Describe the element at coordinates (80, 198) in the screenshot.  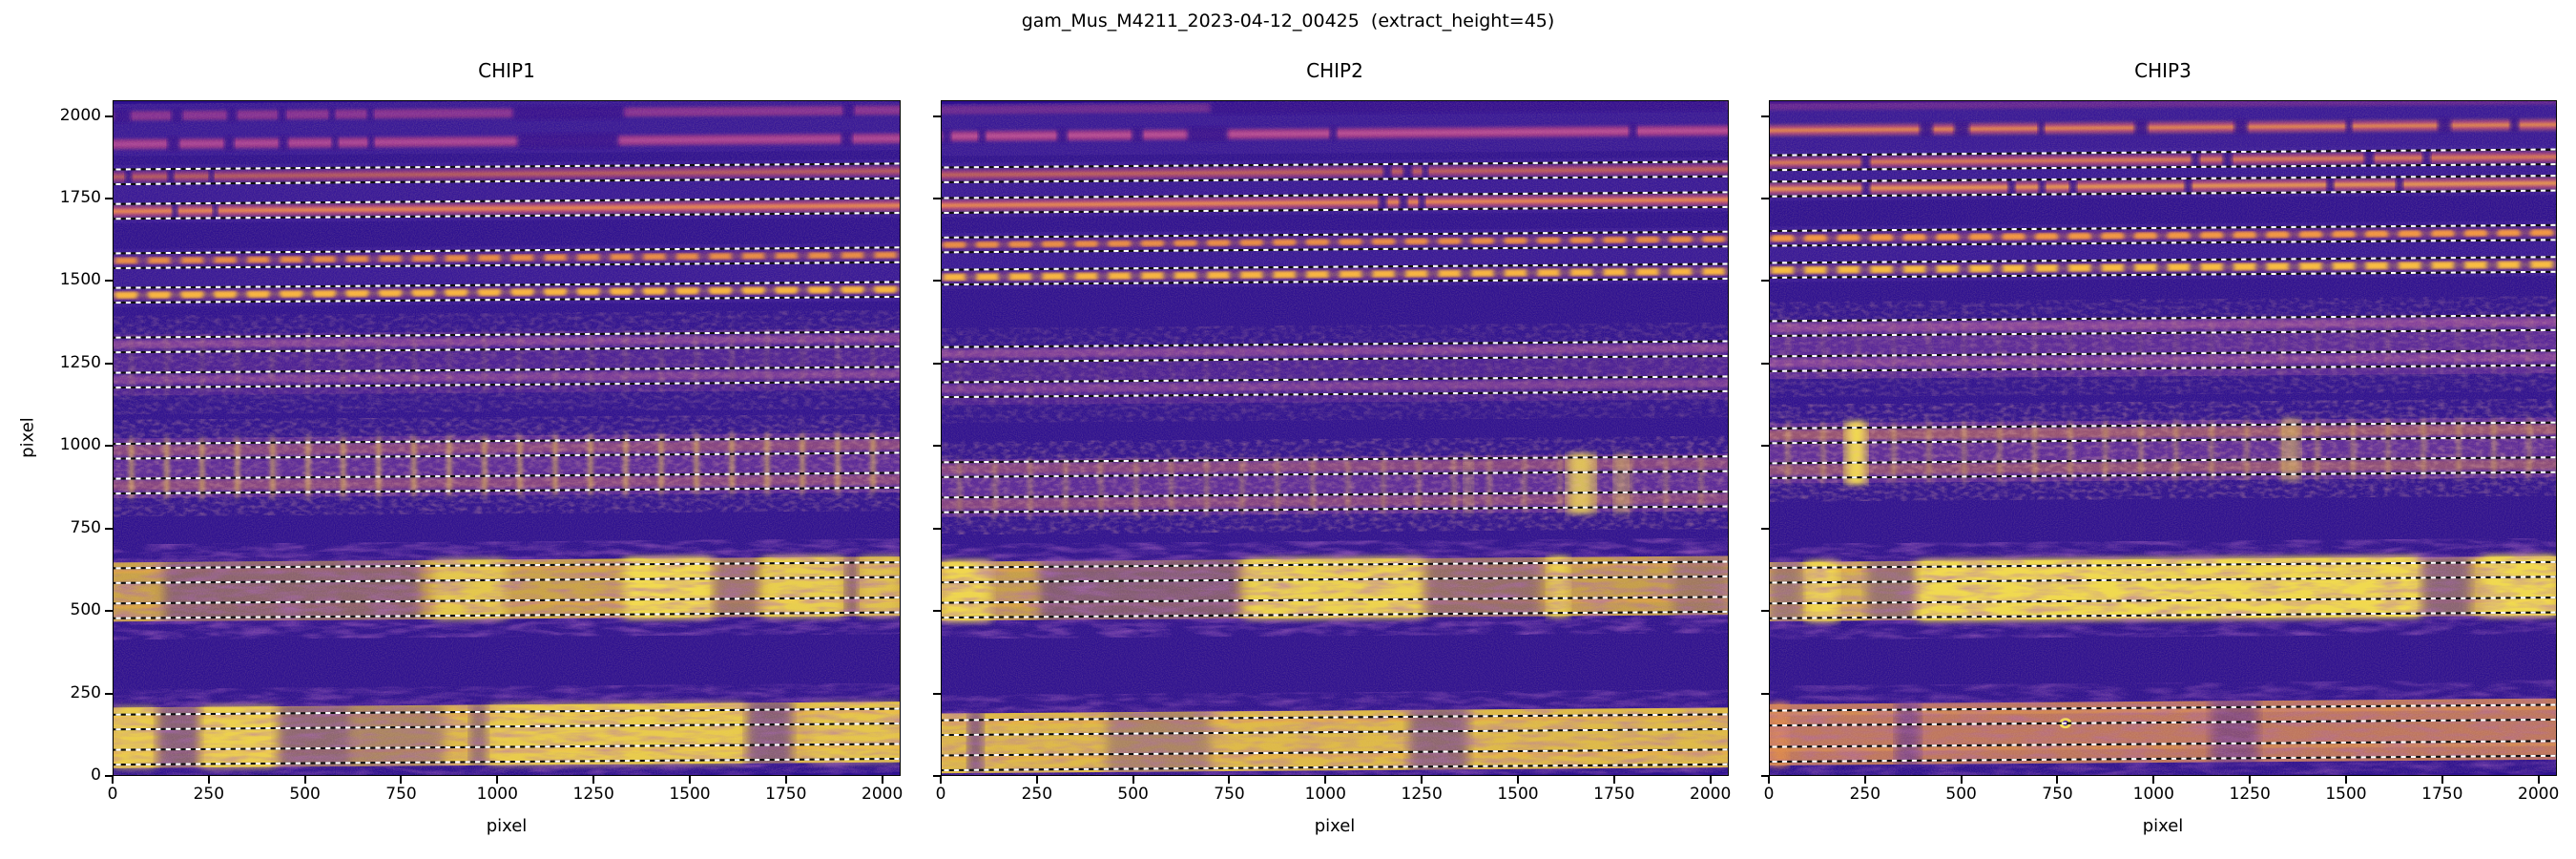
I see `y-tick-label: 1750` at that location.